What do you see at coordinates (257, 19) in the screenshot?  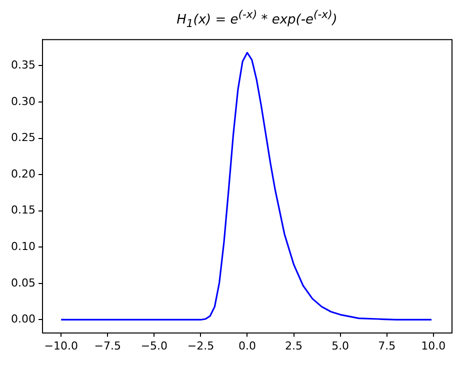 I see `chart-title: H$_{1}$(x) = e$^{(-x)}$ * exp(-e$^{(-x)}$)` at bounding box center [257, 19].